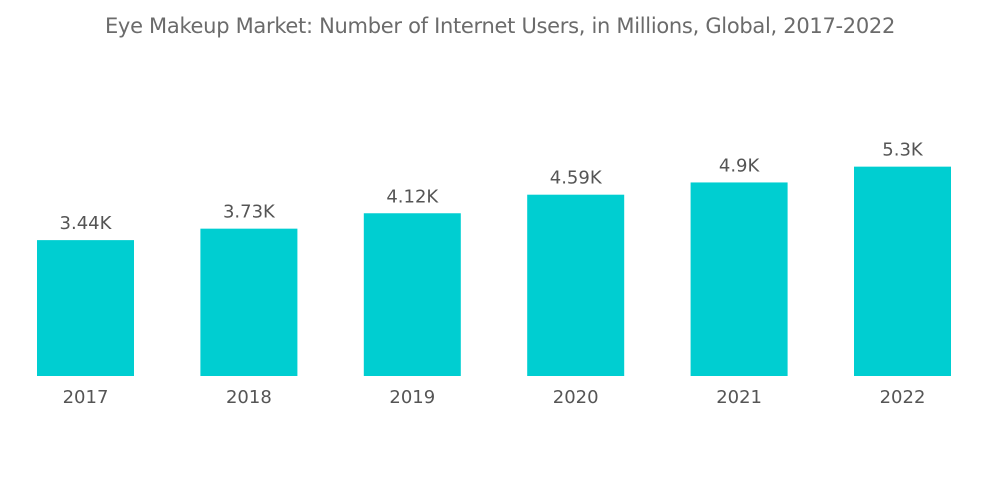 The width and height of the screenshot is (1000, 504). Describe the element at coordinates (576, 285) in the screenshot. I see `bar-2020` at that location.